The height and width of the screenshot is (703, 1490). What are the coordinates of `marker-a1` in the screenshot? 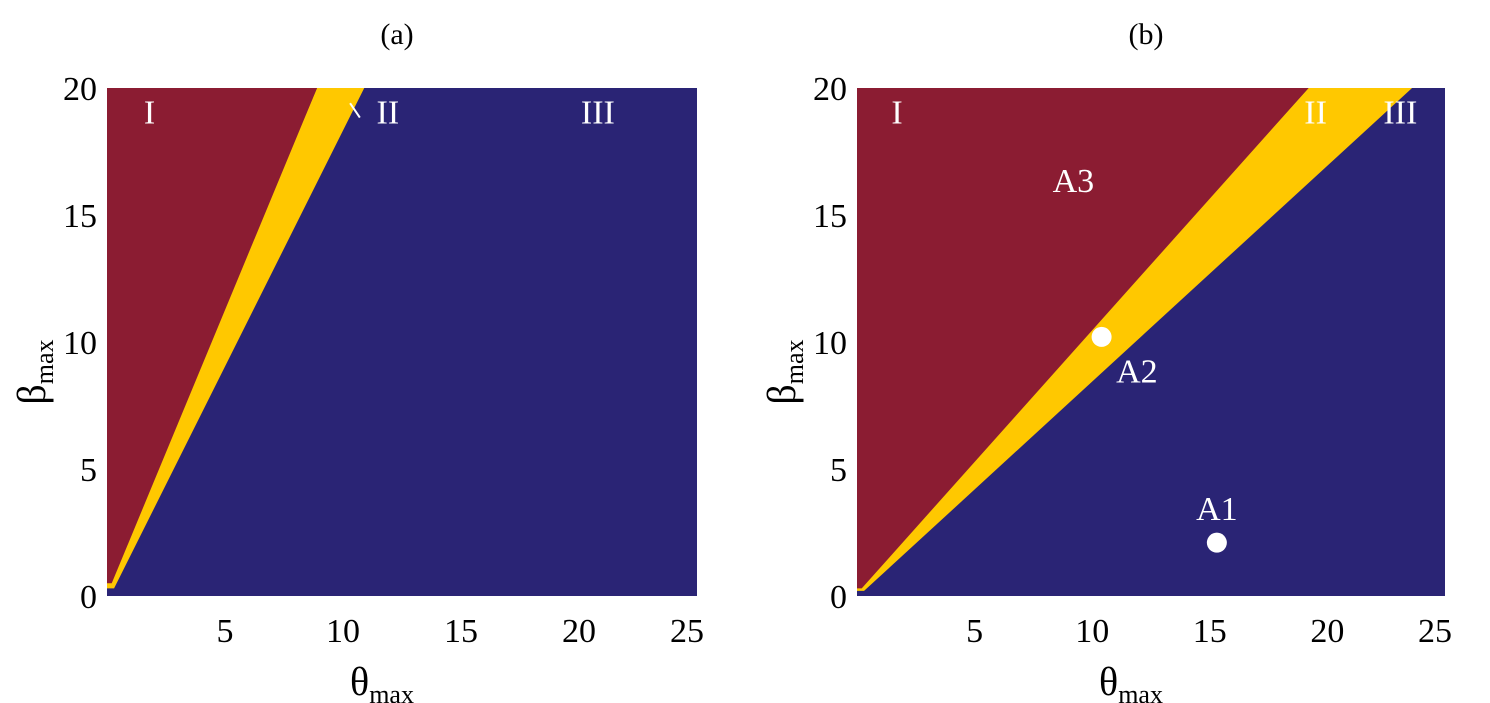 It's located at (1216, 542).